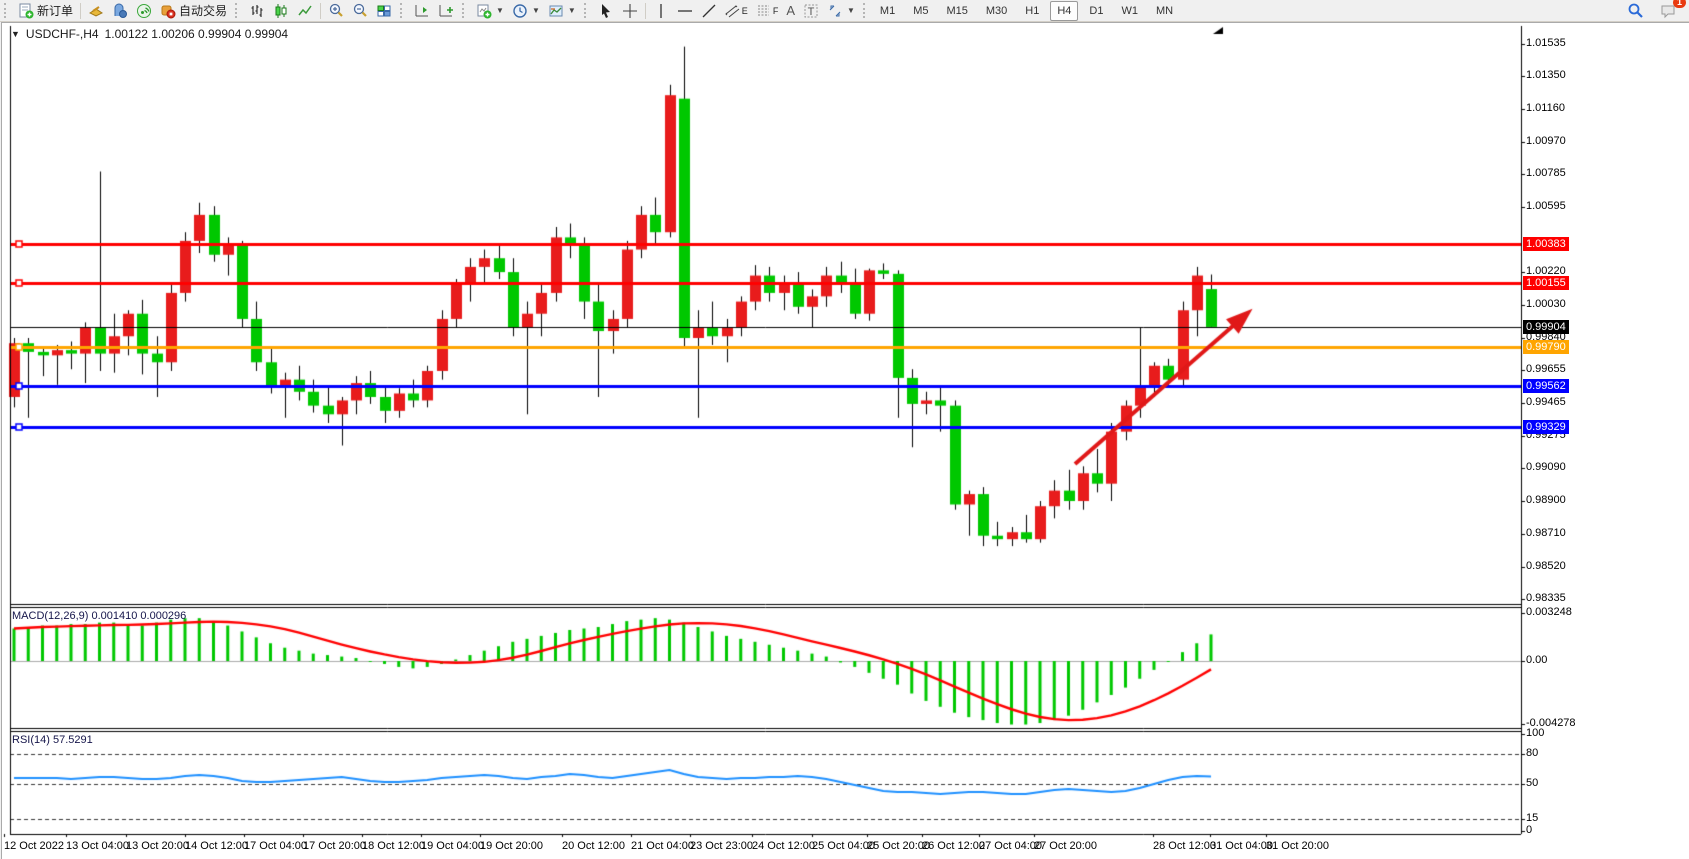  Describe the element at coordinates (1546, 304) in the screenshot. I see `price-tick-label: 1.00030` at that location.